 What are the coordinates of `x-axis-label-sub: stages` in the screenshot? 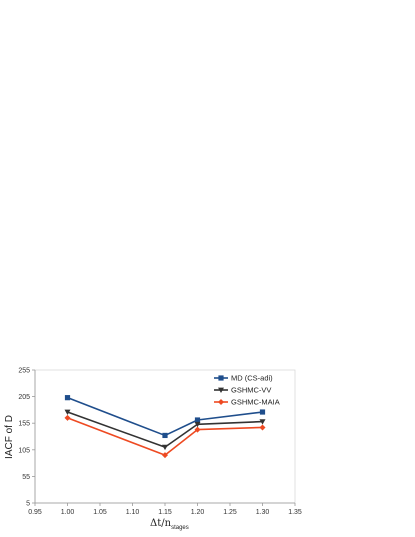 It's located at (180, 528).